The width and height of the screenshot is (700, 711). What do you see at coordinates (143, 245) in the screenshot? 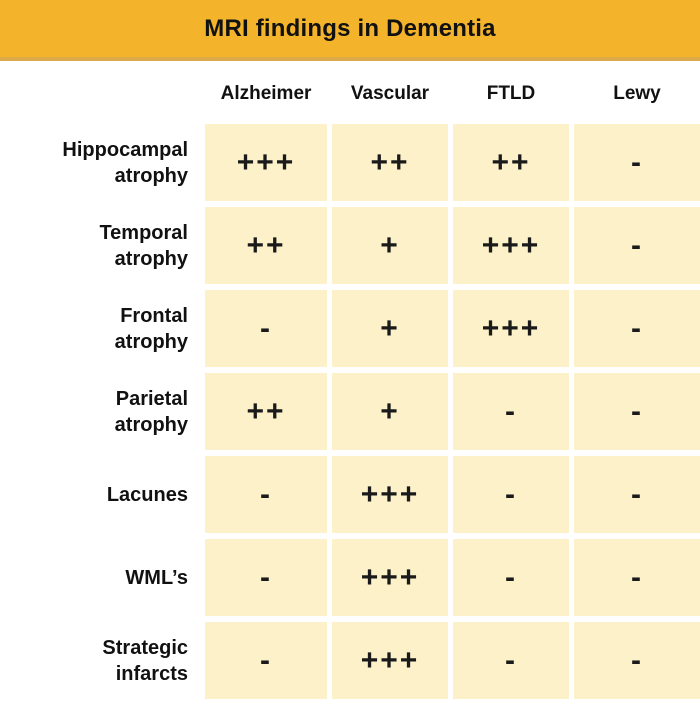
I see `row-label-temporal-atrophy: Temporal atrophy` at bounding box center [143, 245].